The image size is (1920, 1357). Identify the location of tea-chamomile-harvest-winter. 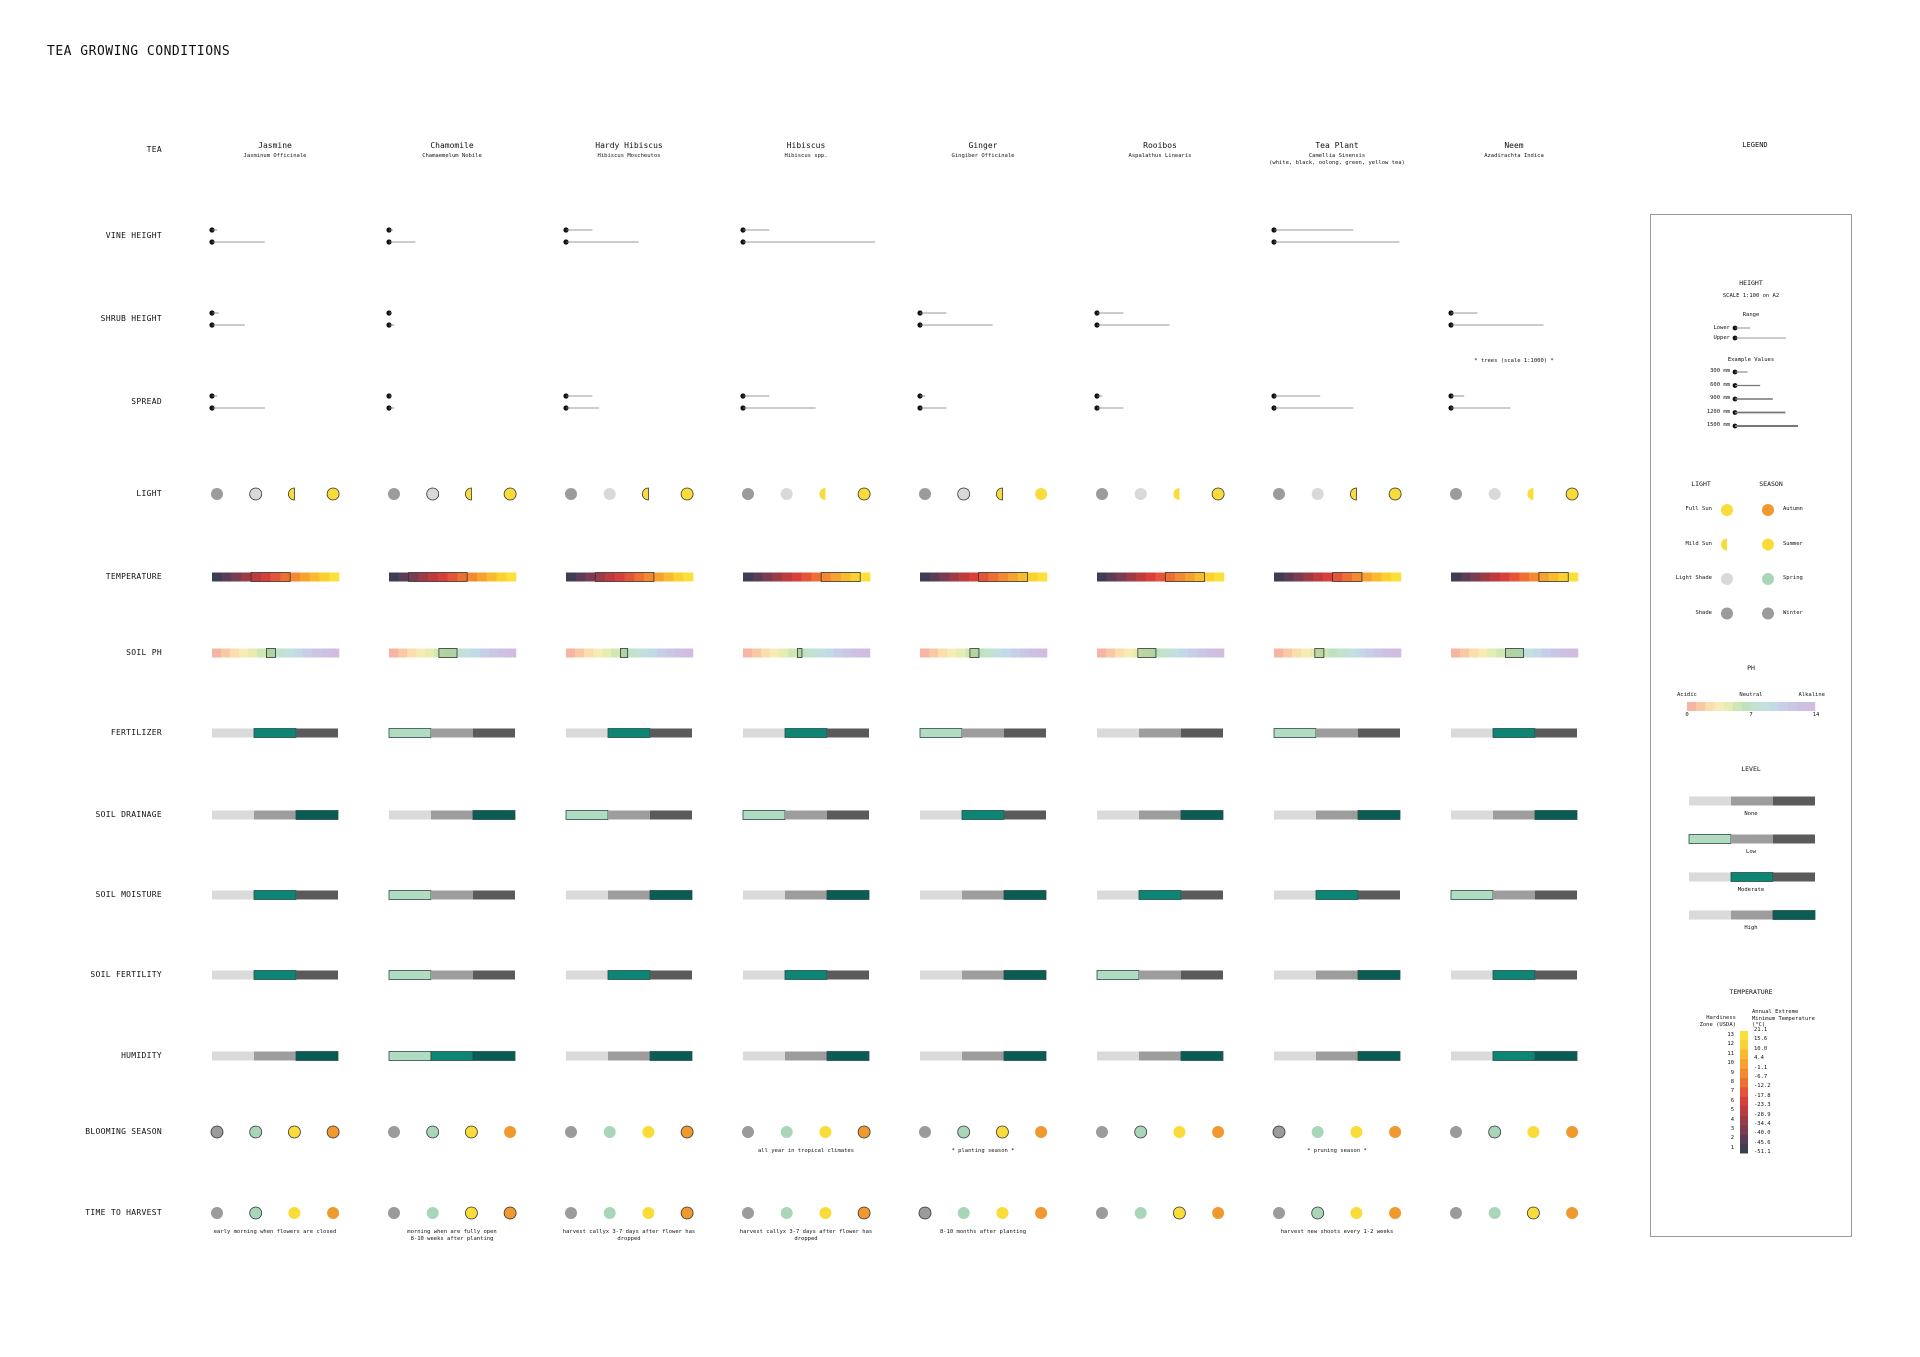
(394, 1213).